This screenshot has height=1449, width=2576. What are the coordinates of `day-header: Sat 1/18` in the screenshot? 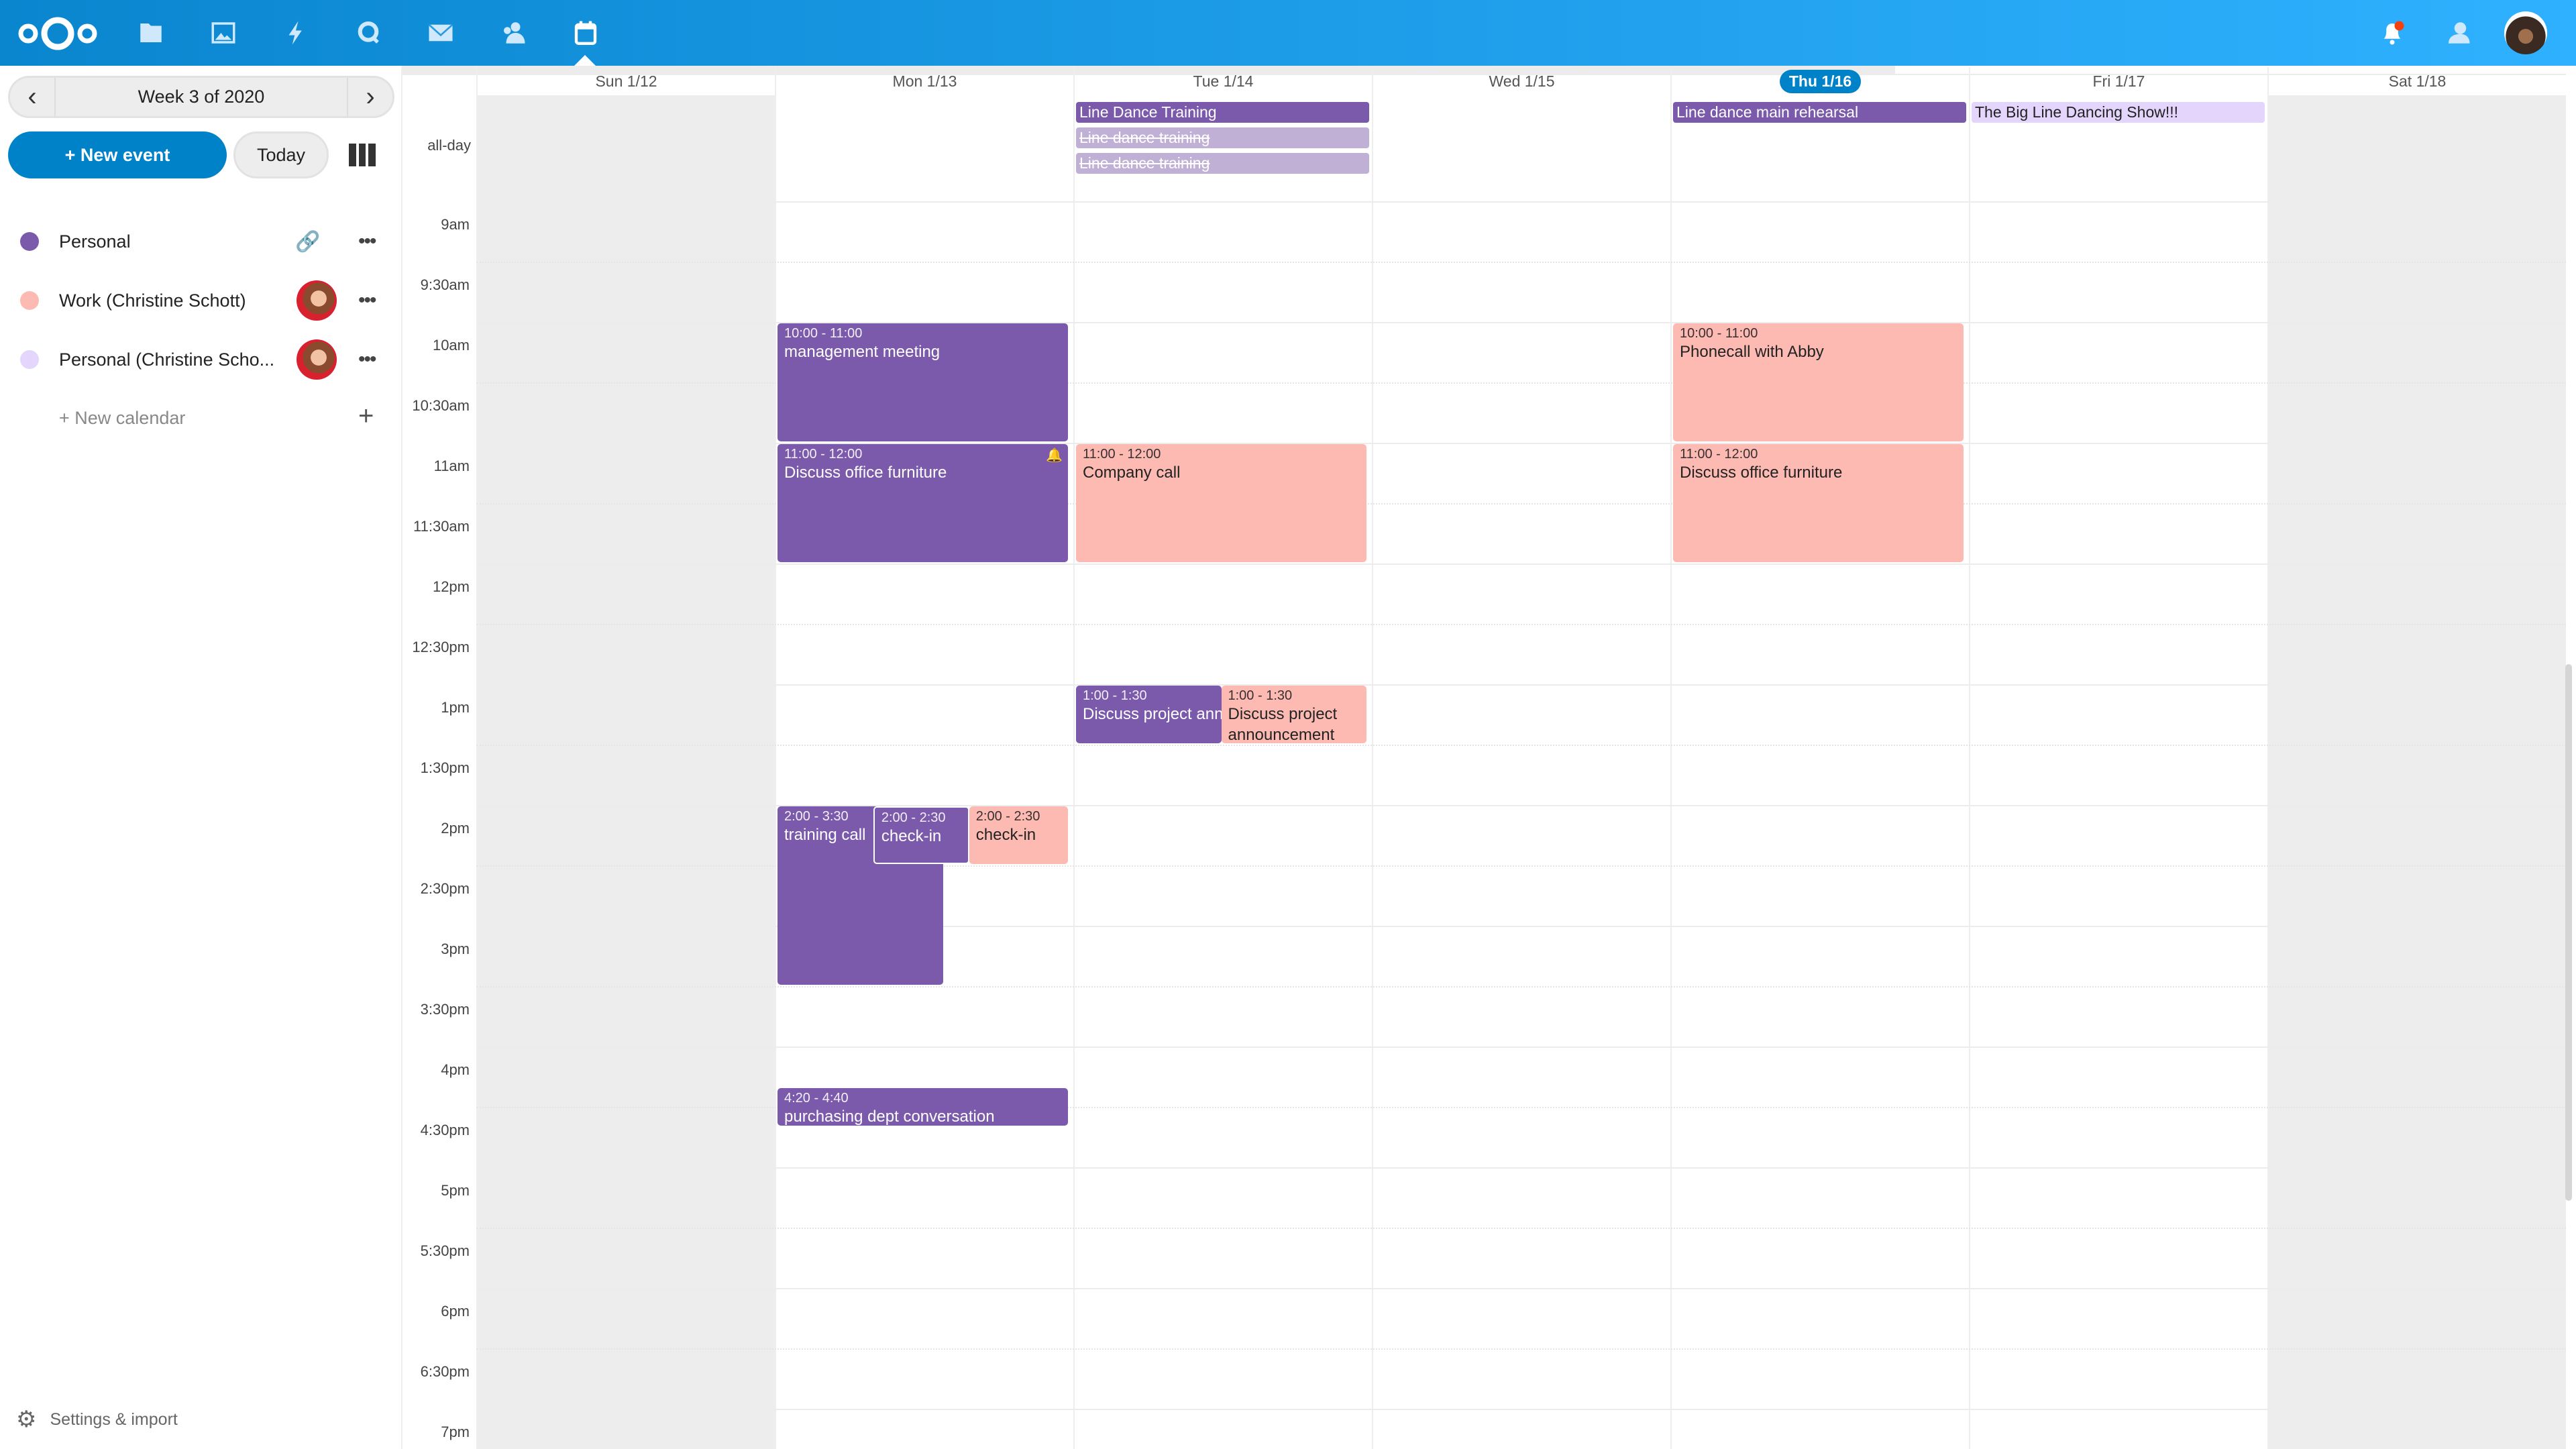 It's located at (2416, 81).